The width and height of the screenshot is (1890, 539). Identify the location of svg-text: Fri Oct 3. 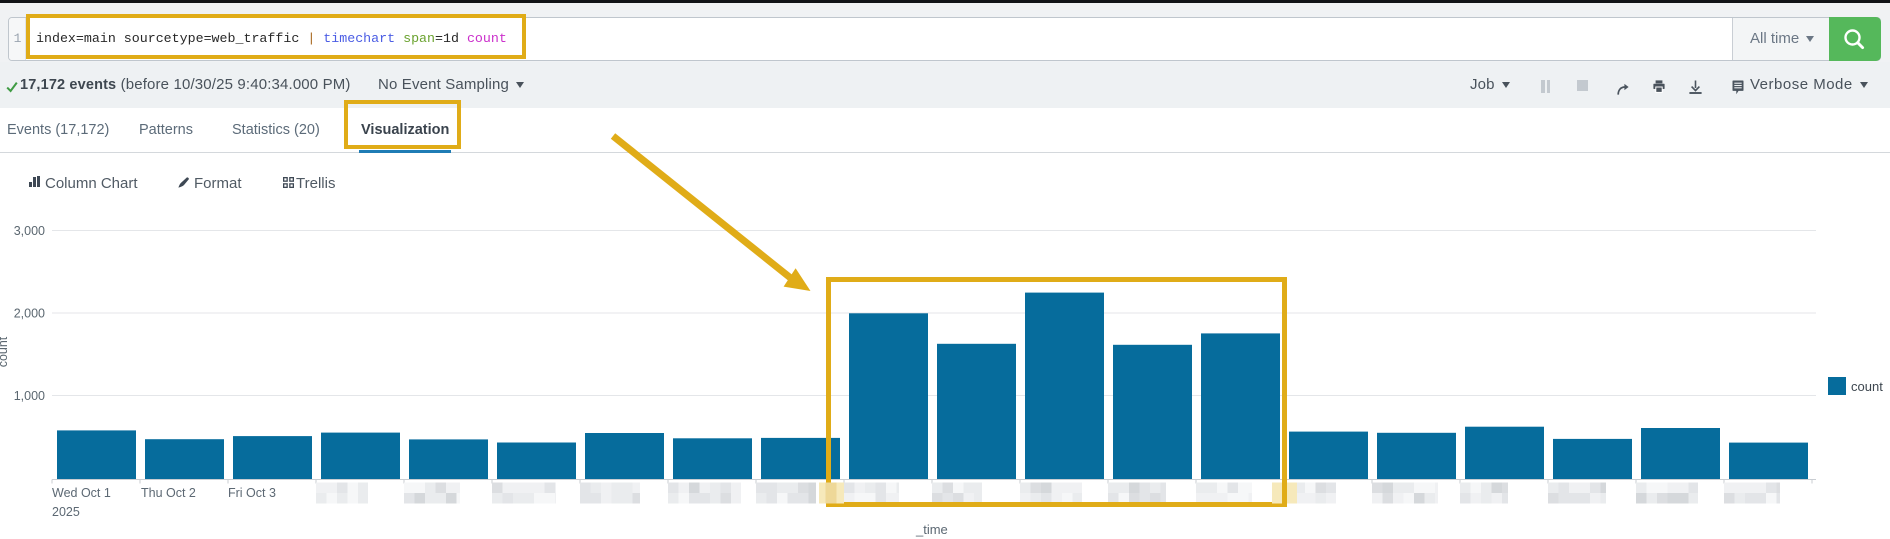
(252, 493).